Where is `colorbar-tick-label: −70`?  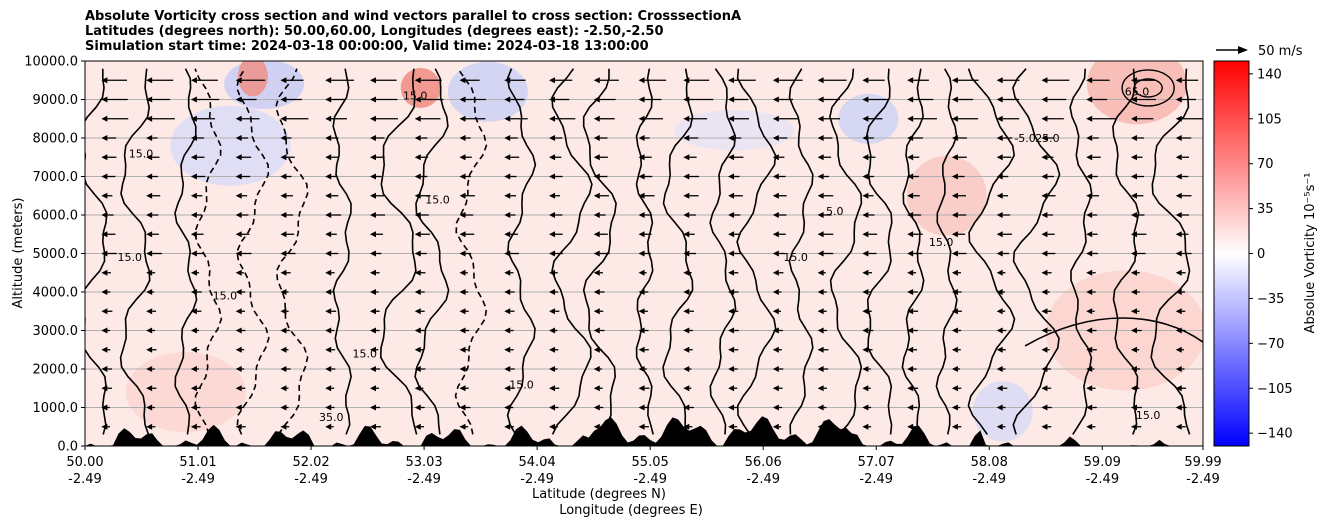
colorbar-tick-label: −70 is located at coordinates (1270, 344).